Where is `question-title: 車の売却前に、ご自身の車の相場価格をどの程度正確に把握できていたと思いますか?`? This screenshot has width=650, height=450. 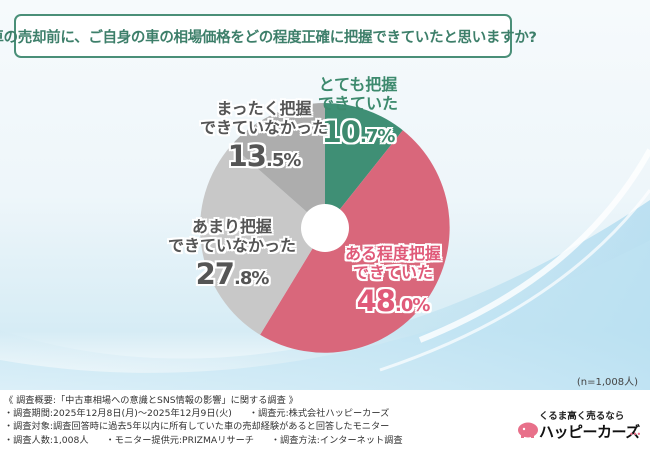 question-title: 車の売却前に、ご自身の車の相場価格をどの程度正確に把握できていたと思いますか? is located at coordinates (268, 37).